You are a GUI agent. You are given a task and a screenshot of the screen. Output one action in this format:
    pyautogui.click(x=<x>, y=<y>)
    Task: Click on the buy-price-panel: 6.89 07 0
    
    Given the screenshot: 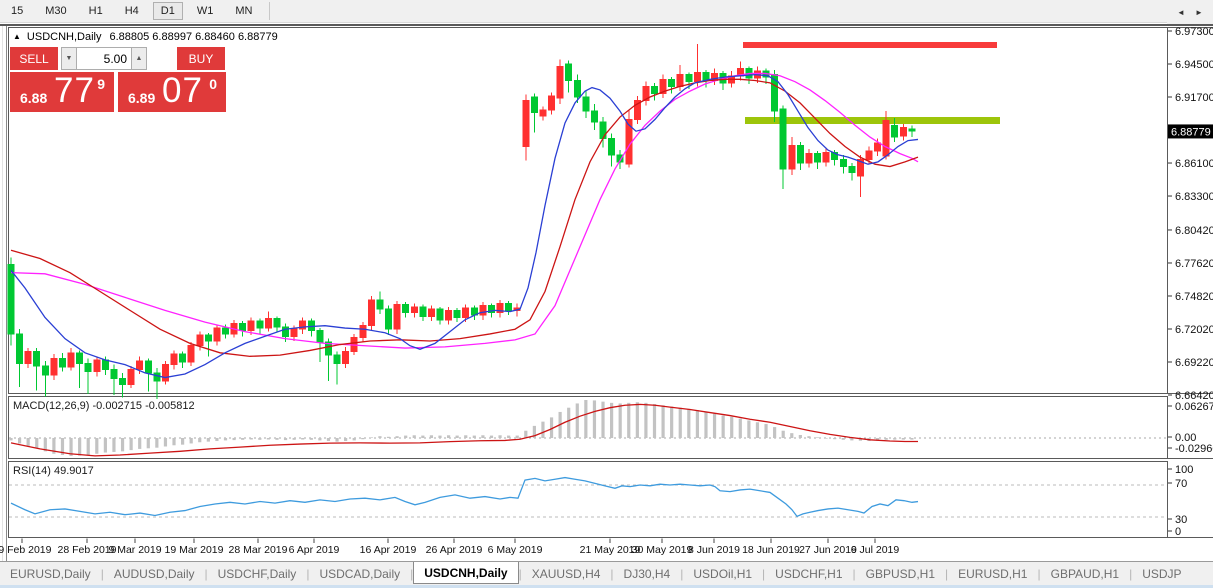 What is the action you would take?
    pyautogui.click(x=172, y=91)
    